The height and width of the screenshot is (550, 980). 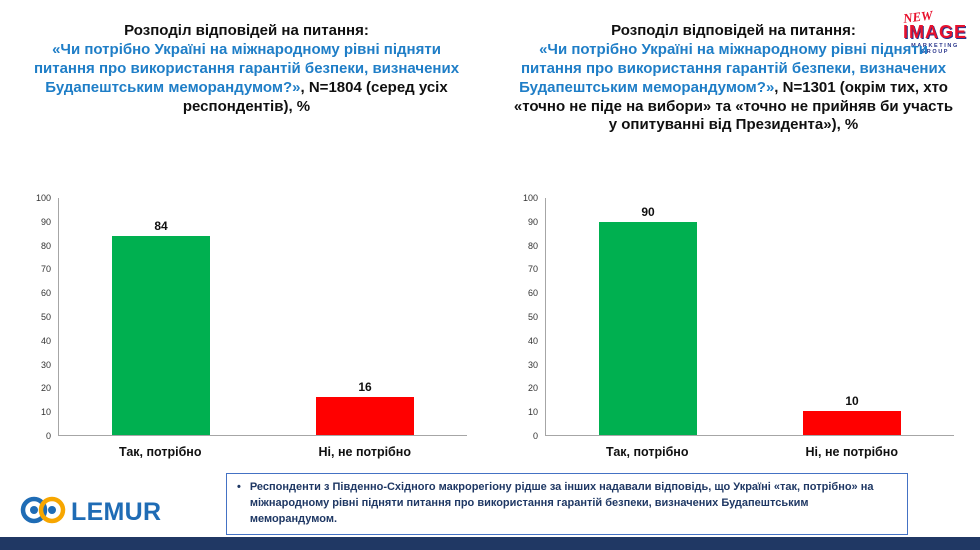 I want to click on bar-no: 10, so click(x=852, y=414).